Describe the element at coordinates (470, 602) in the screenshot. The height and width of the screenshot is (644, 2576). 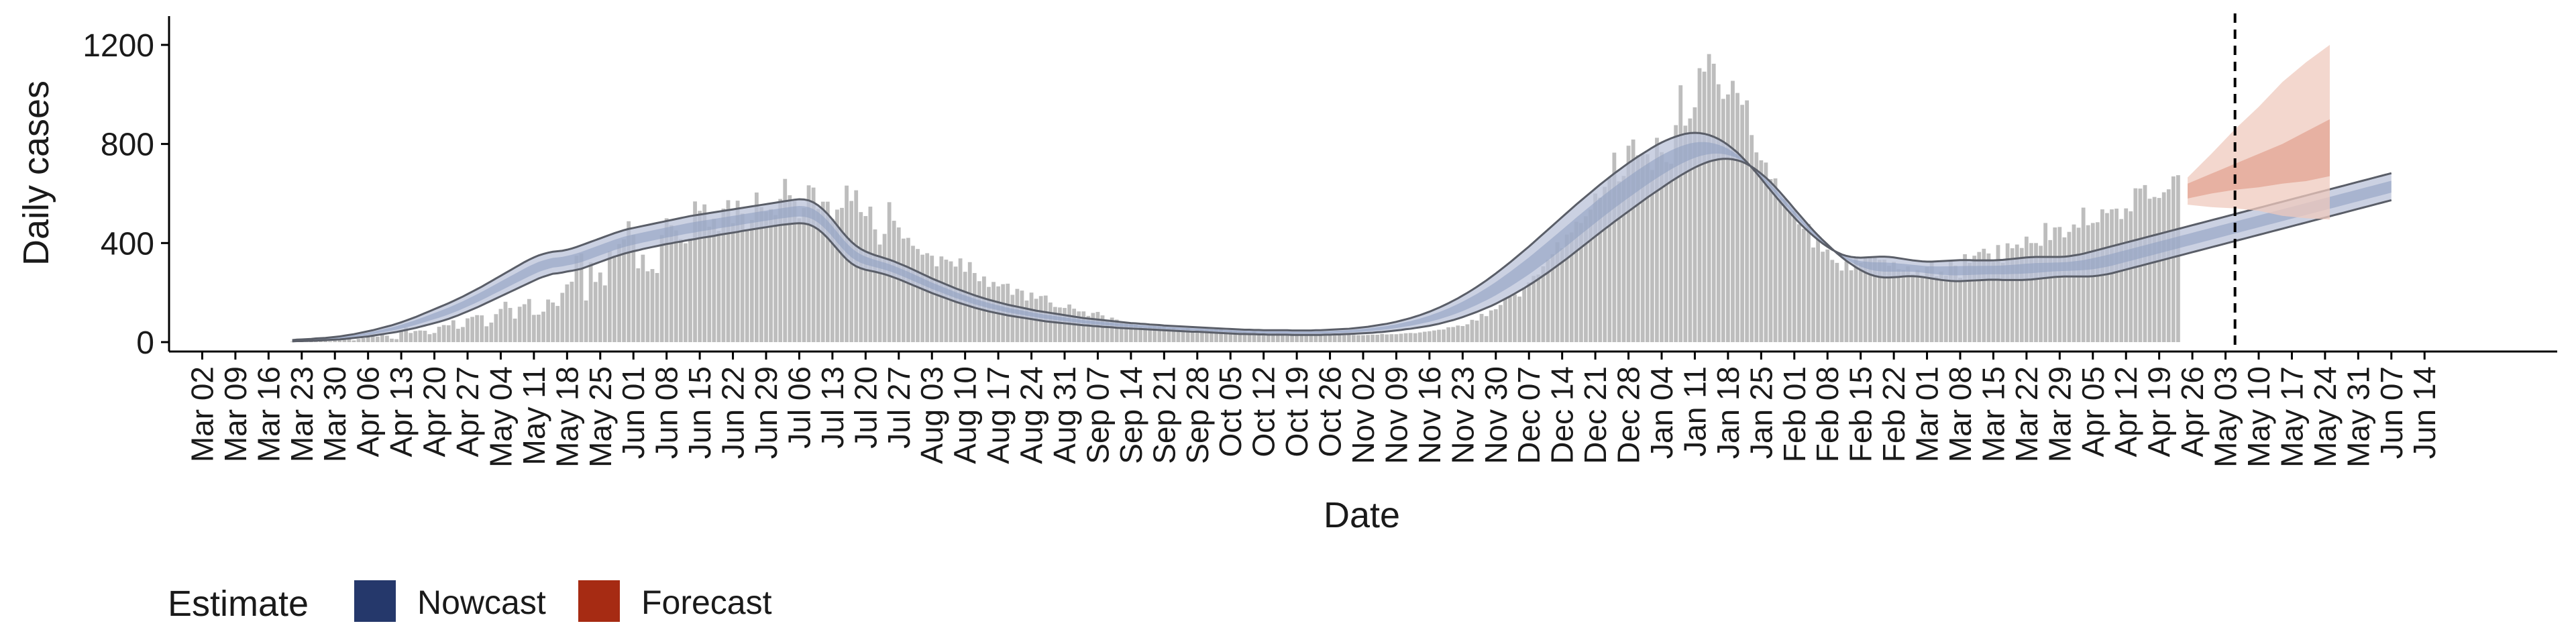
I see `legend: Estimate Nowcast Forecast` at that location.